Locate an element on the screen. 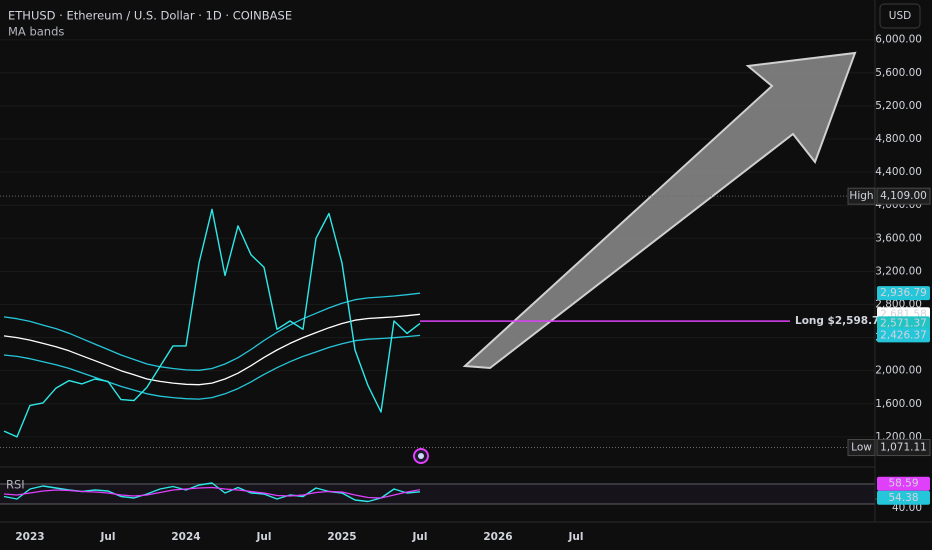 The image size is (932, 550). price-tag: 54.38 is located at coordinates (903, 498).